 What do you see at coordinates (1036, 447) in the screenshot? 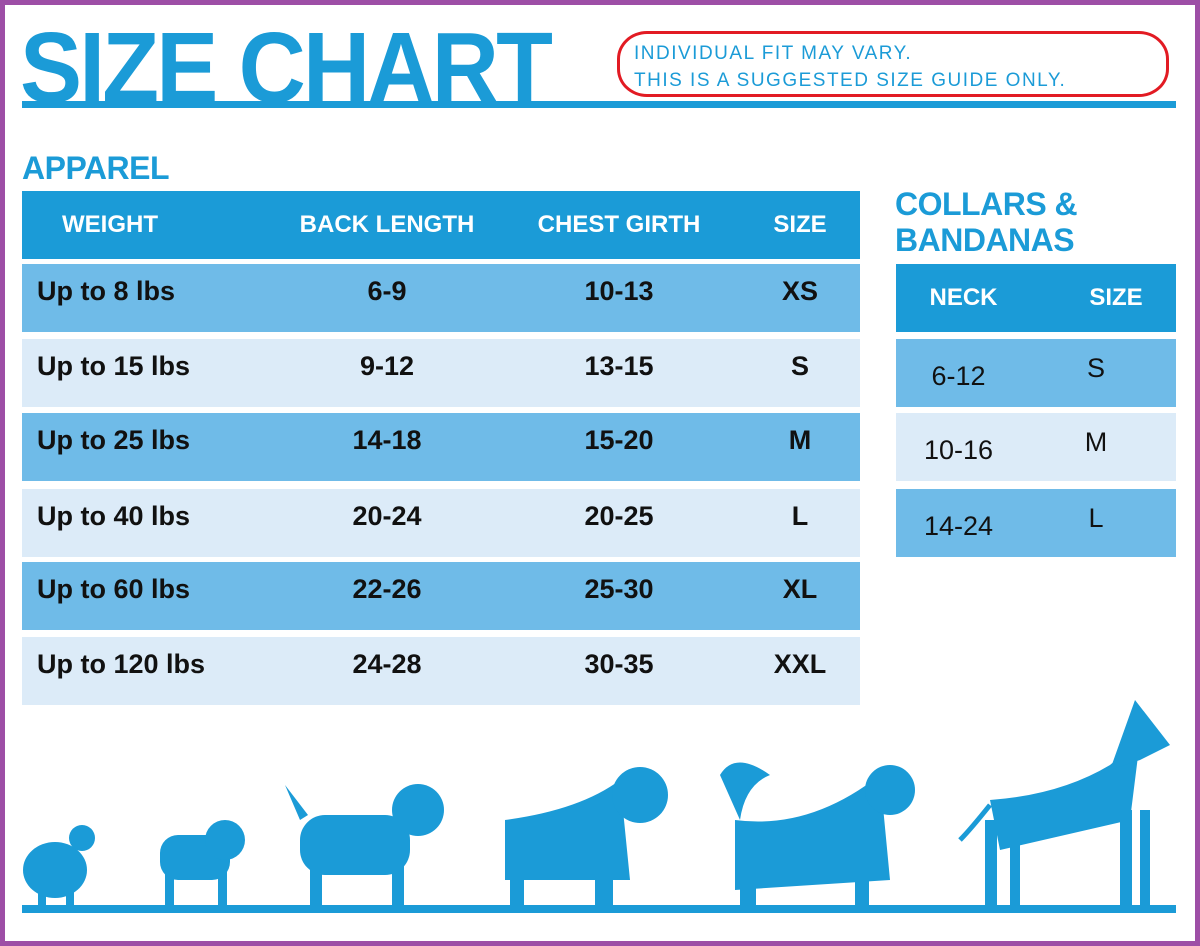
I see `table-row: 10-16 M` at bounding box center [1036, 447].